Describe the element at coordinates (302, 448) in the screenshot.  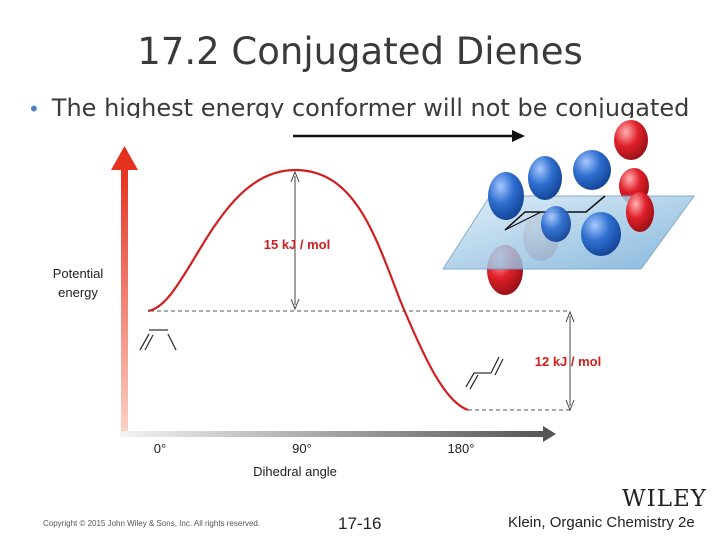
I see `x-tick-90: 90°` at that location.